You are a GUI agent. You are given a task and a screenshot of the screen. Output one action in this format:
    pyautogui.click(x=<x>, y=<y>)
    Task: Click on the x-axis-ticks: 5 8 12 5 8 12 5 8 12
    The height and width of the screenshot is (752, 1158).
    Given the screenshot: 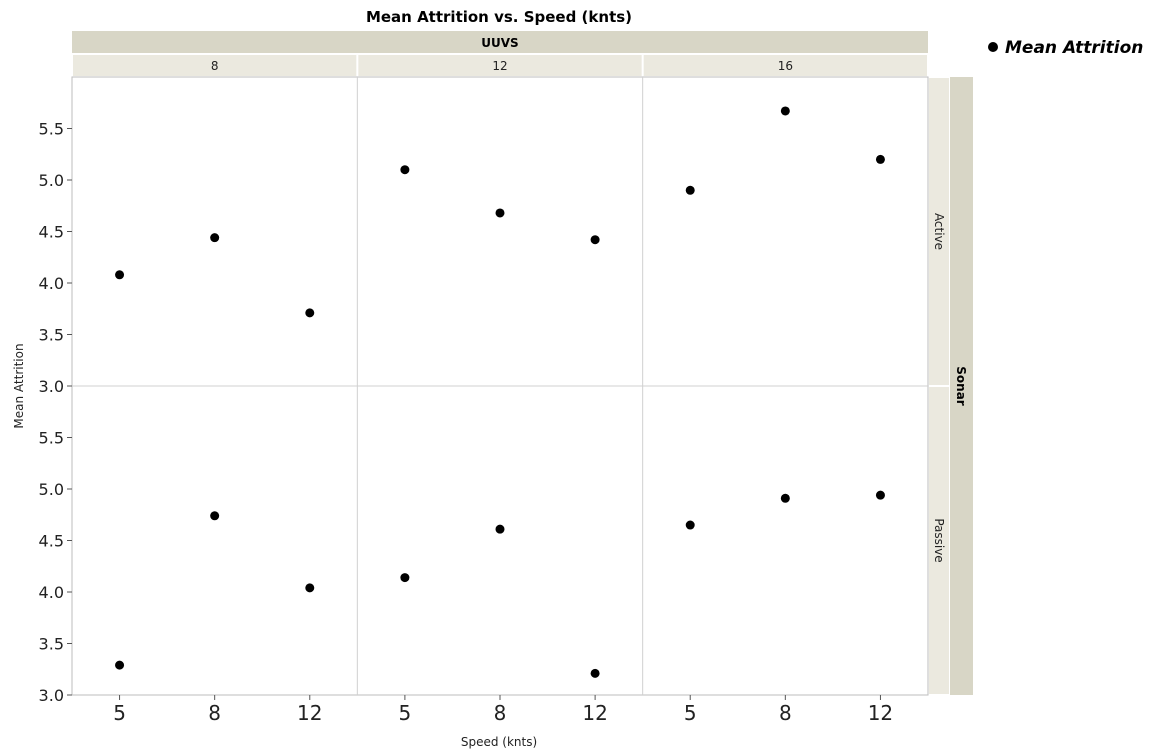 What is the action you would take?
    pyautogui.click(x=503, y=710)
    